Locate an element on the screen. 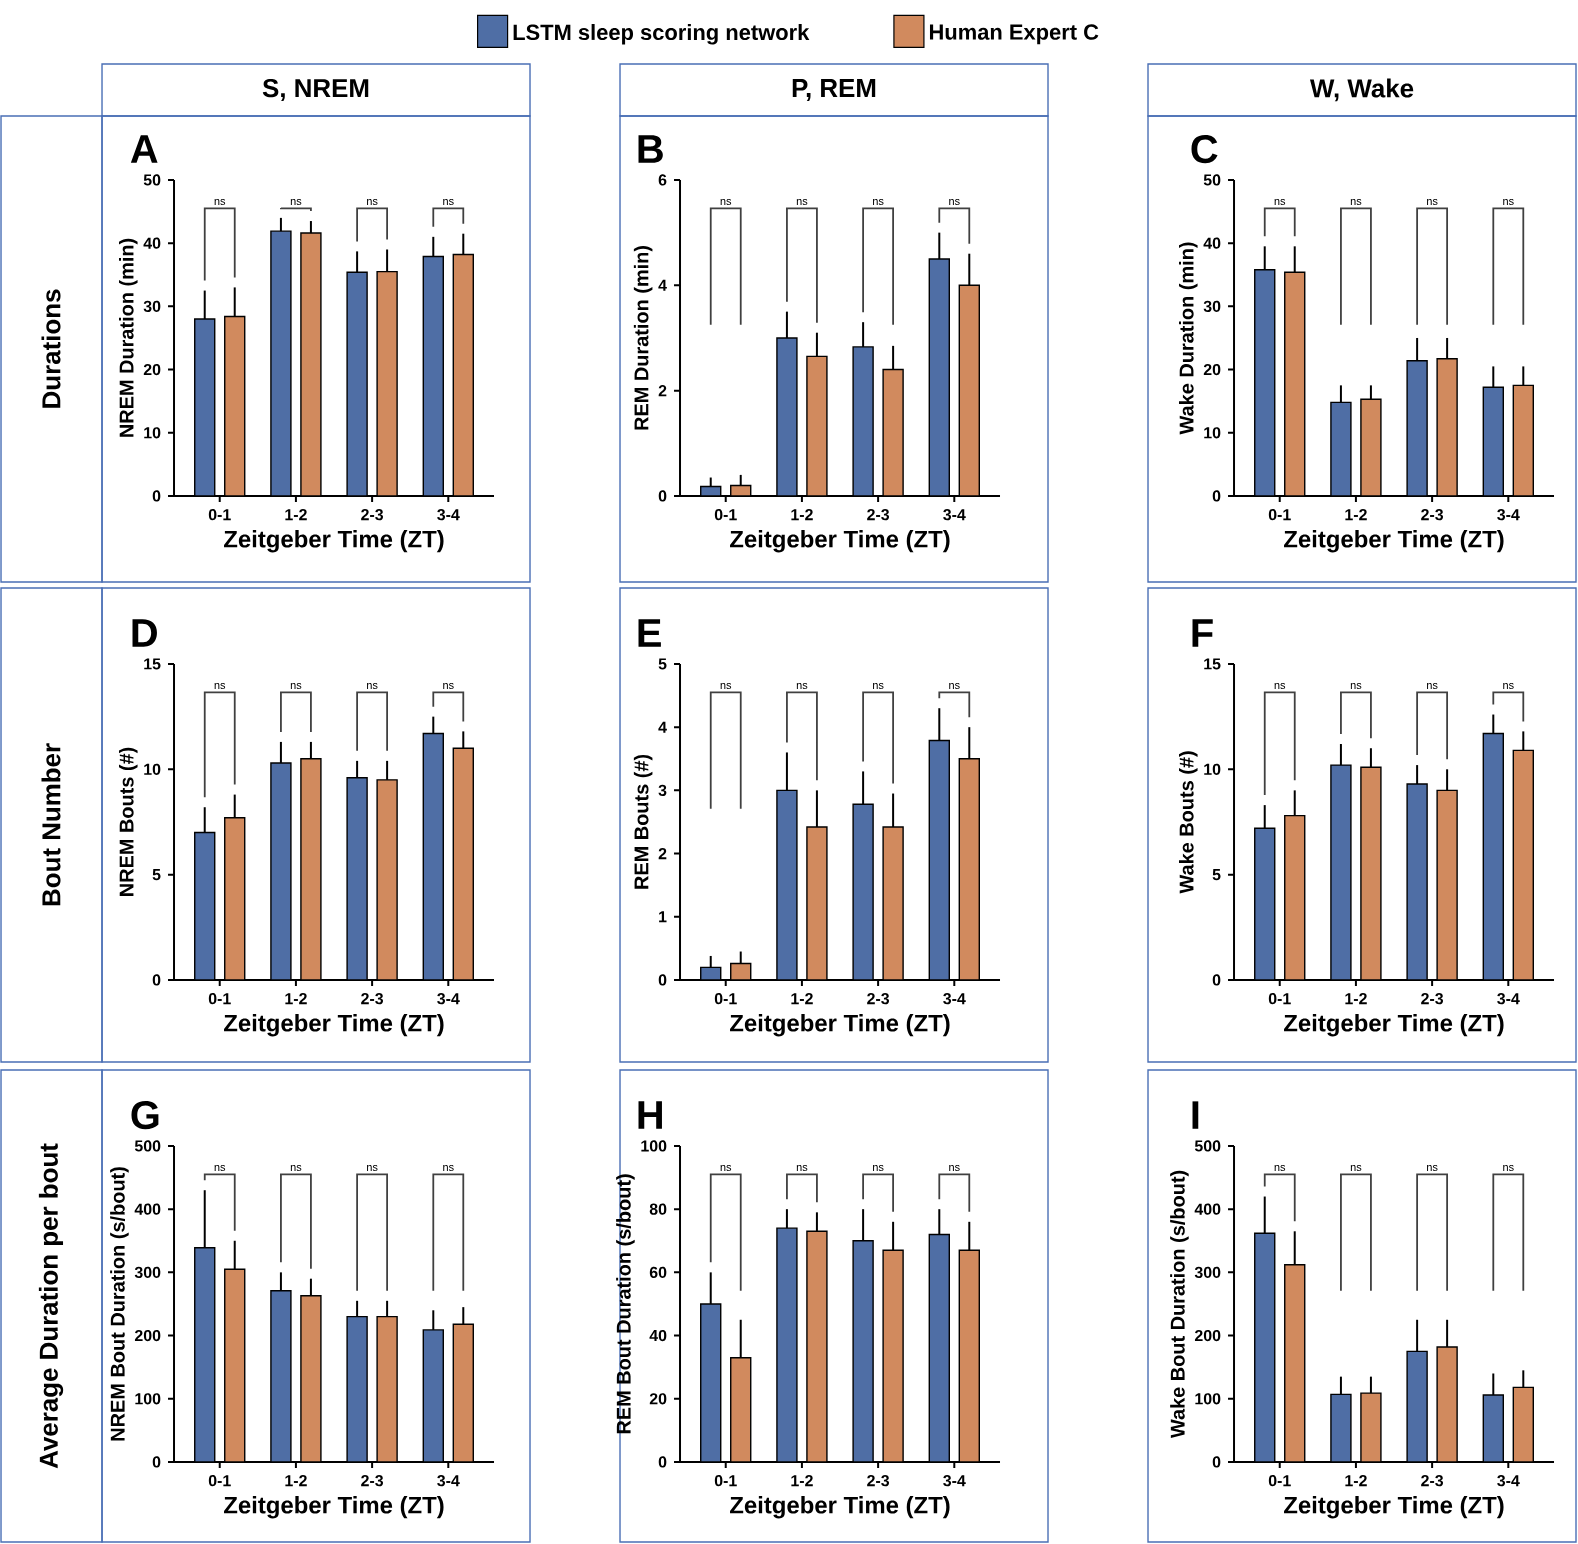 The image size is (1578, 1544). text: Average Duration per bout is located at coordinates (51, 1306).